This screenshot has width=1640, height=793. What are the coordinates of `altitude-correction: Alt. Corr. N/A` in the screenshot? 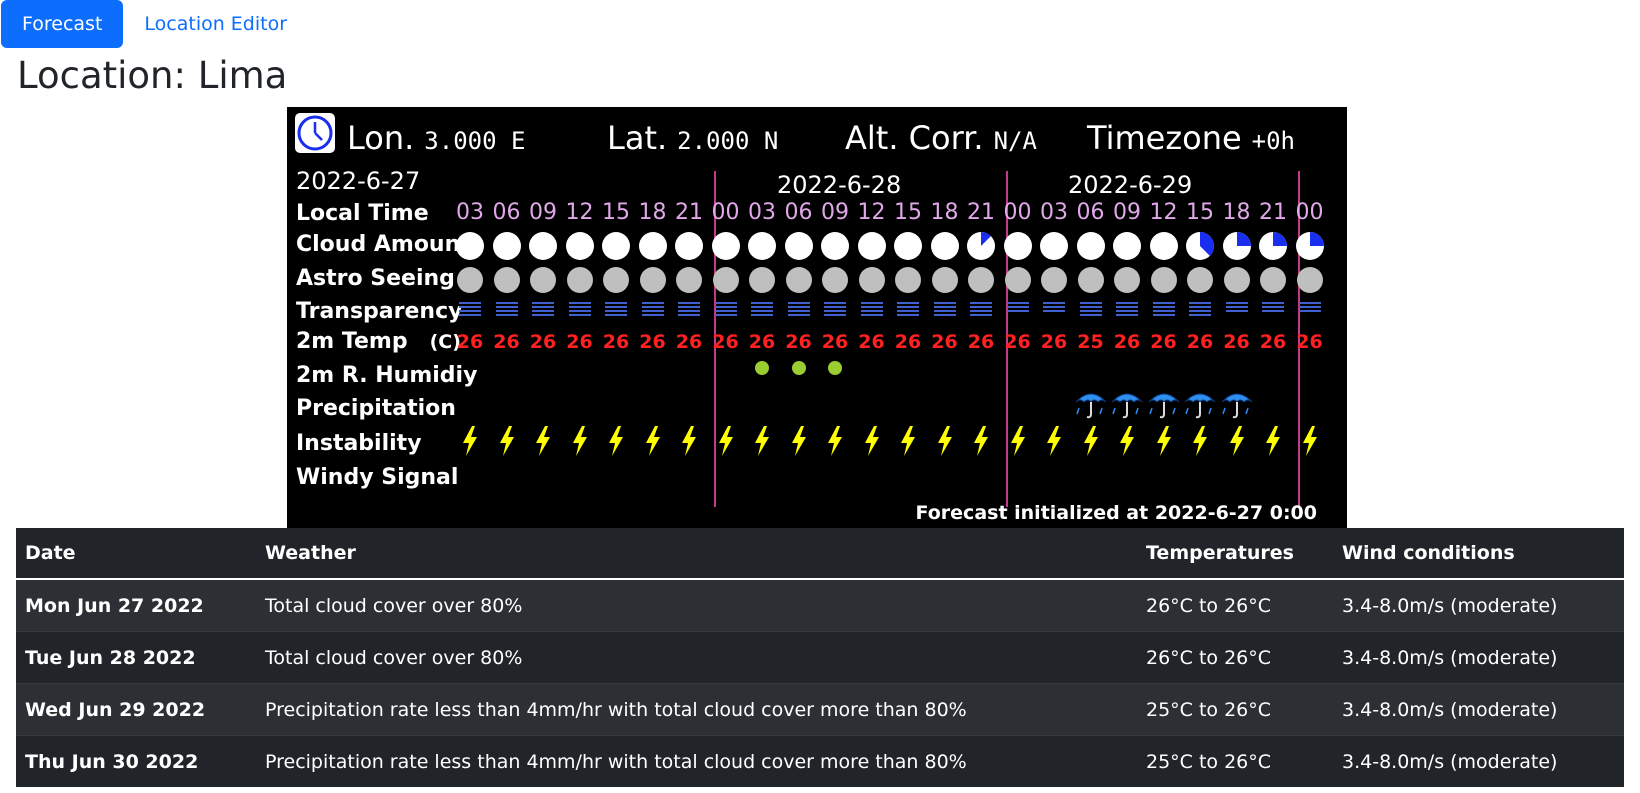 It's located at (941, 138).